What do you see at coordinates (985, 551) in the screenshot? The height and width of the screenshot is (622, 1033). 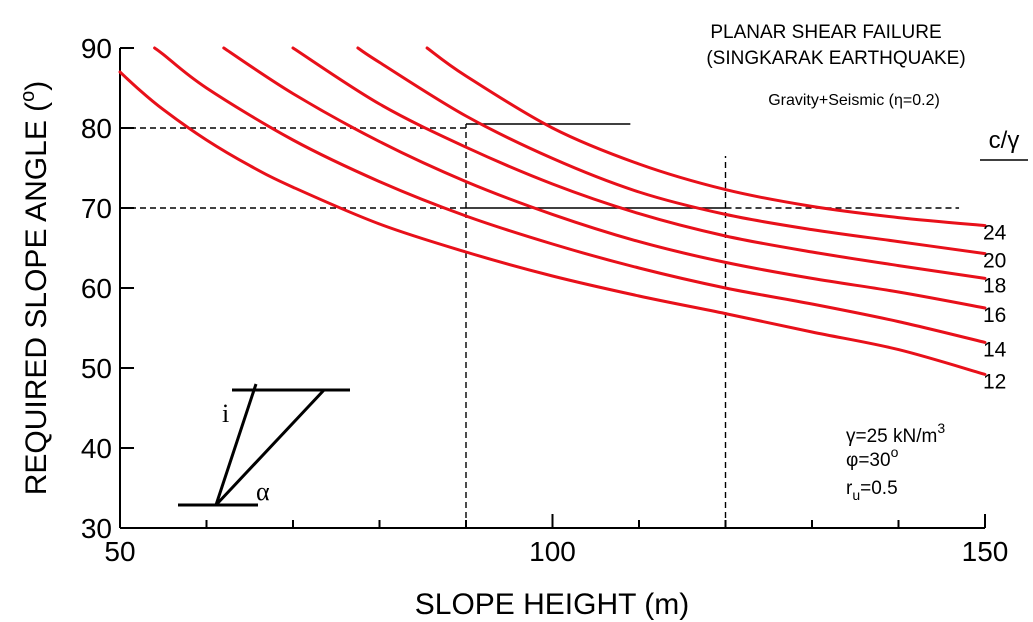 I see `x-tick-label: 150` at bounding box center [985, 551].